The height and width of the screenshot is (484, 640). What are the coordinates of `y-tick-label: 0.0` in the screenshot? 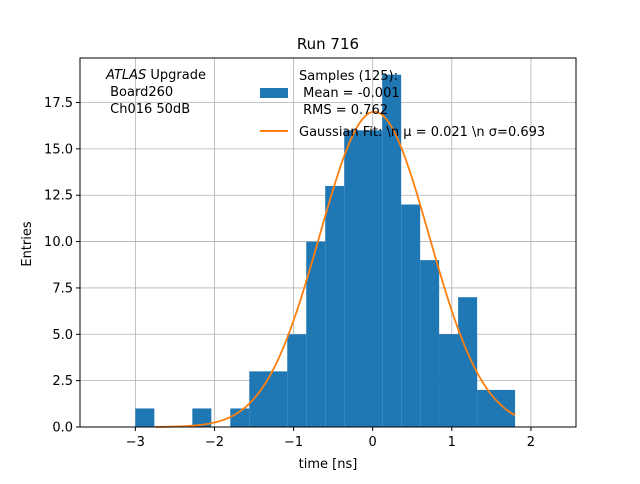 It's located at (62, 428).